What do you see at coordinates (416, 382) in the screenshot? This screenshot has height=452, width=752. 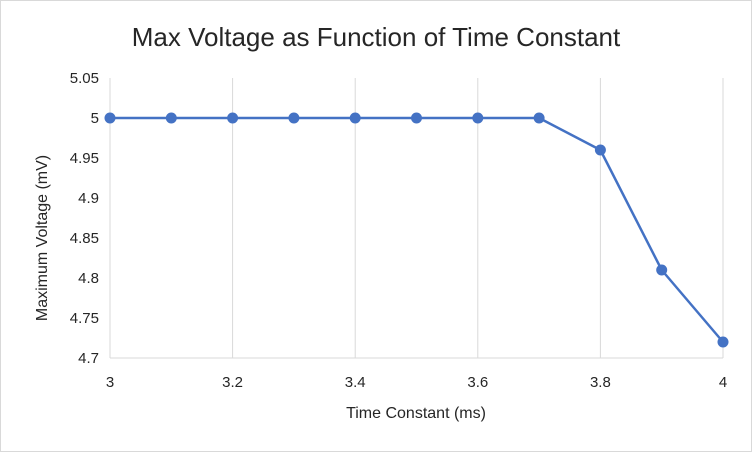 I see `x-tick-labels: 3 3.2 3.4 3.6 3.8 4` at bounding box center [416, 382].